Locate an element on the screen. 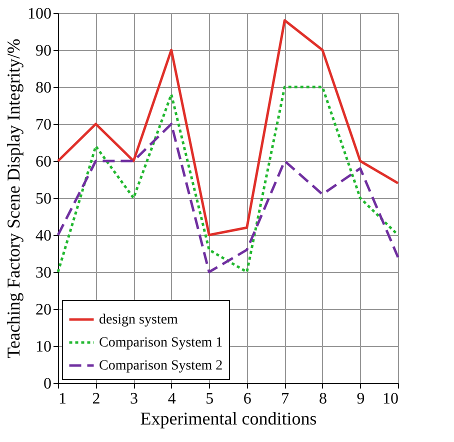 This screenshot has height=442, width=454. x-tick-label: 7 is located at coordinates (285, 399).